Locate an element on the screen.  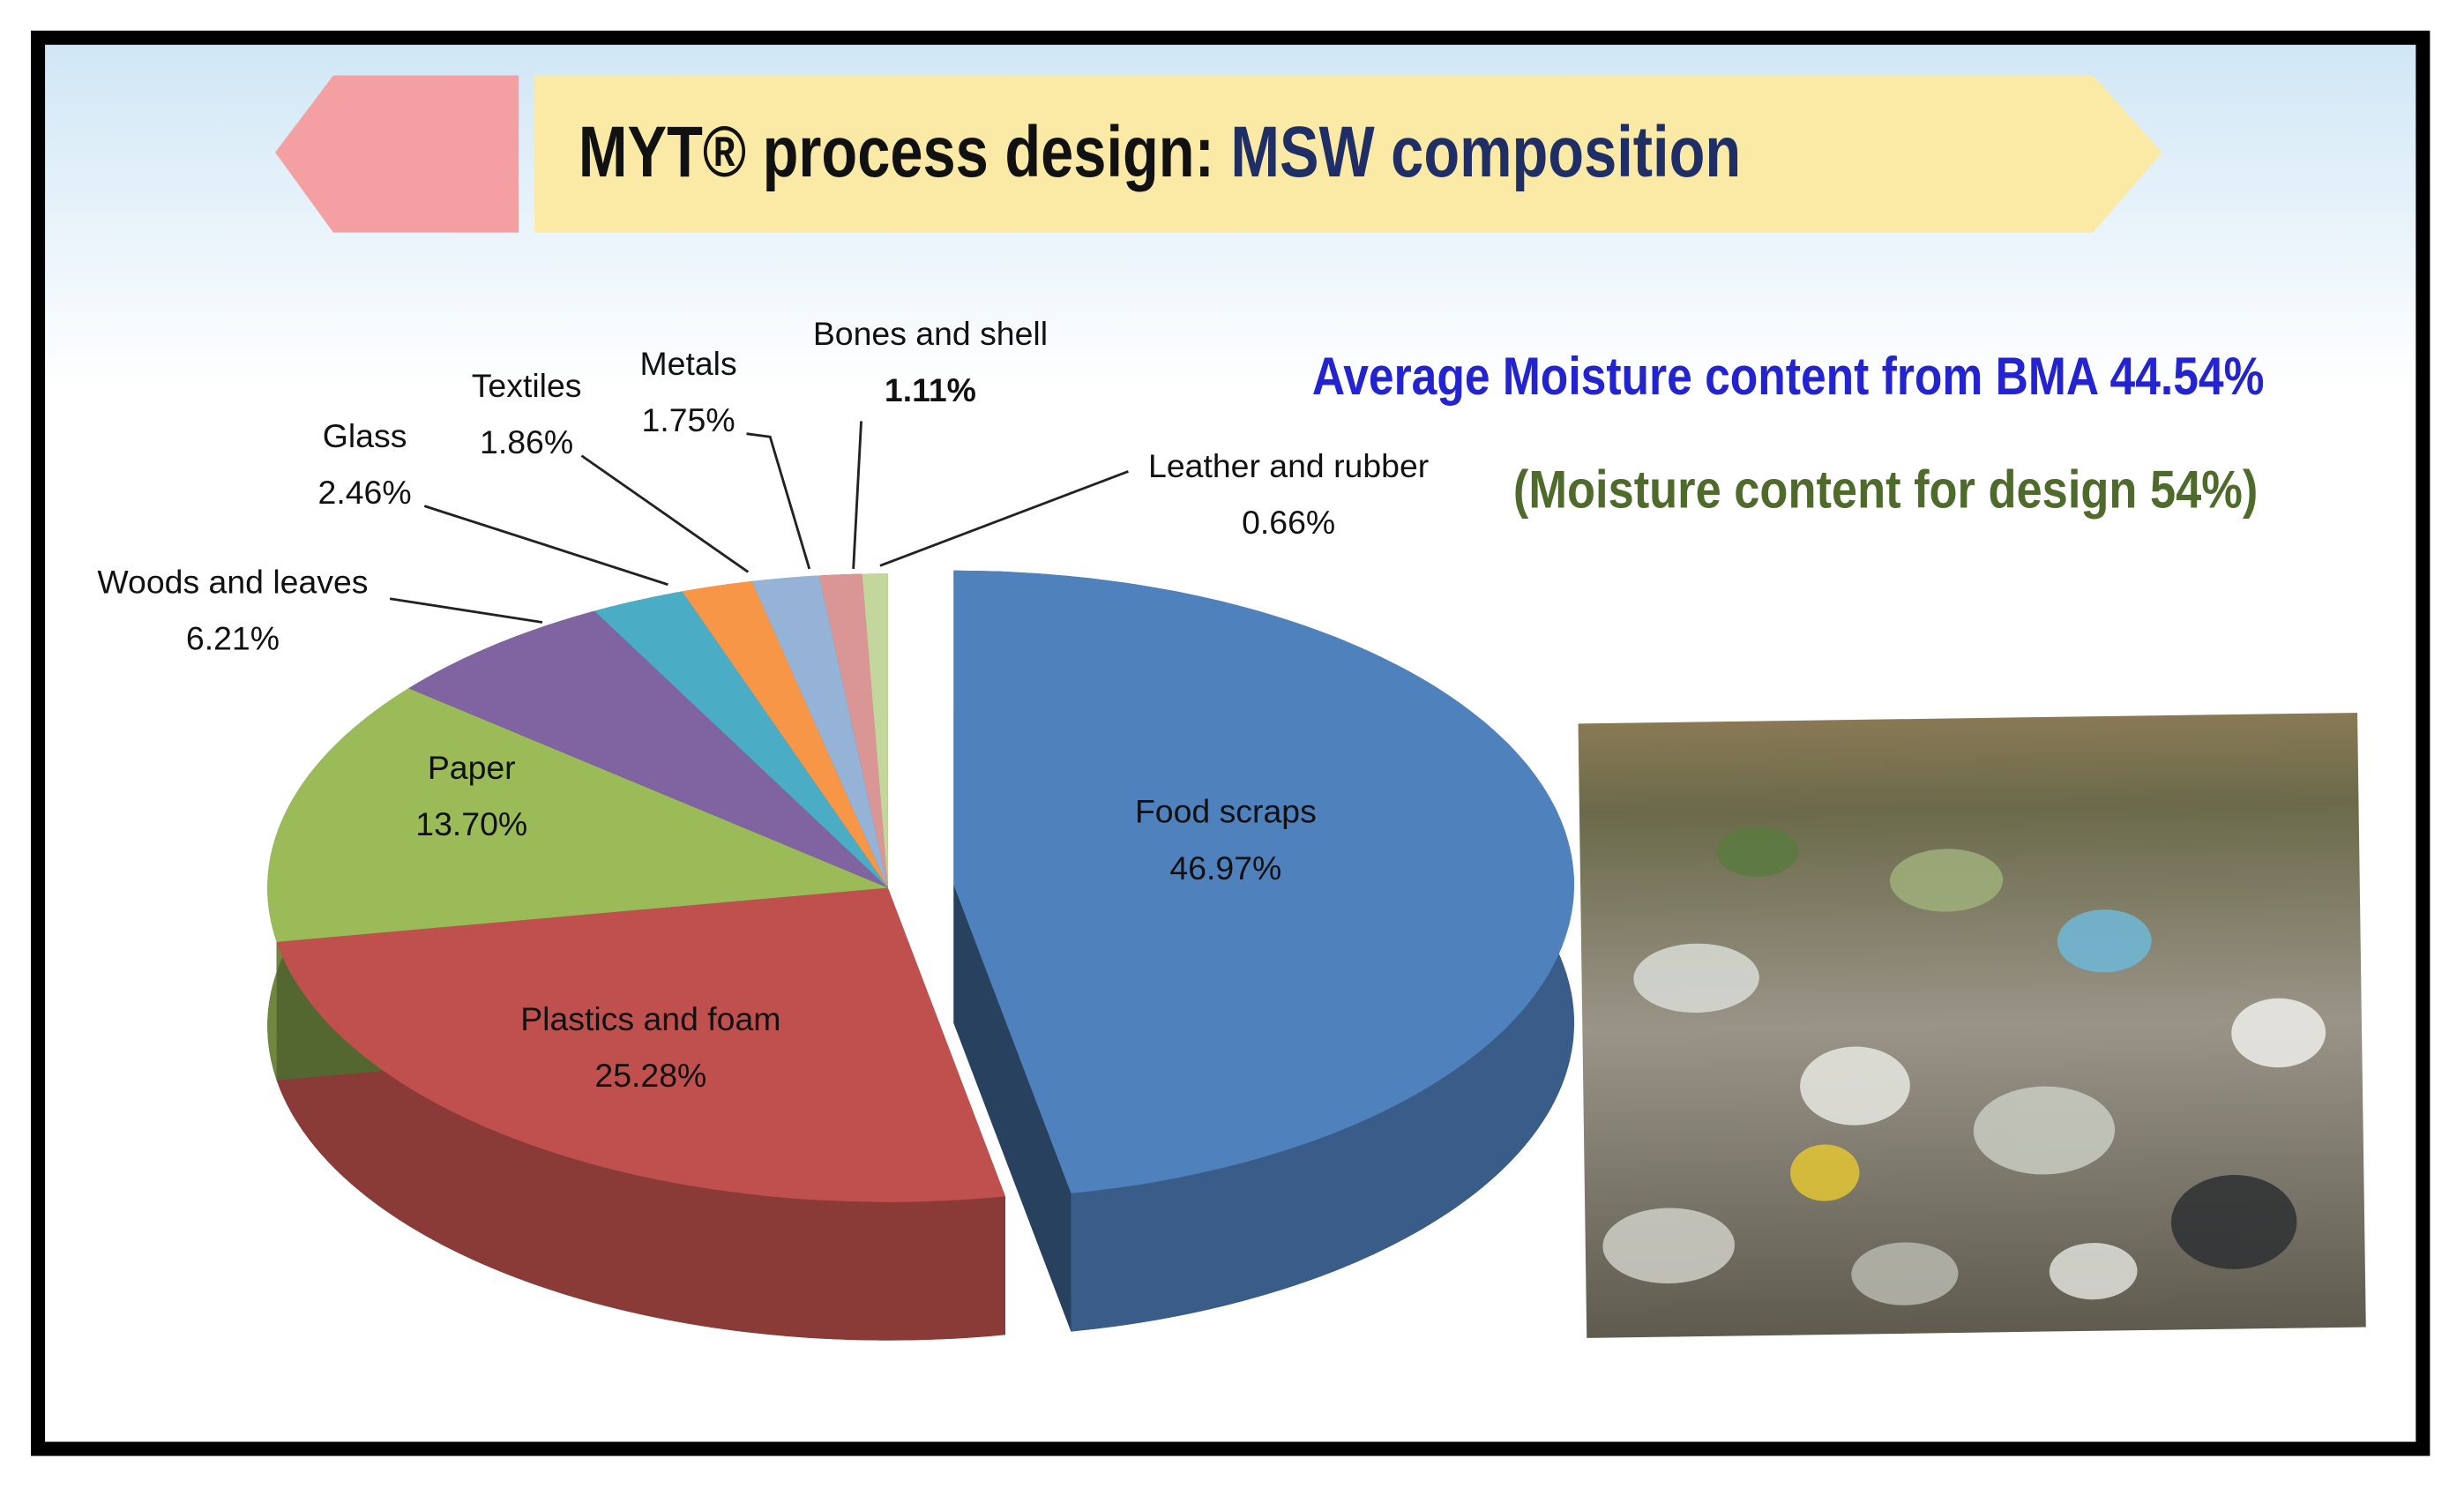
slice-label: Food scraps is located at coordinates (1226, 812).